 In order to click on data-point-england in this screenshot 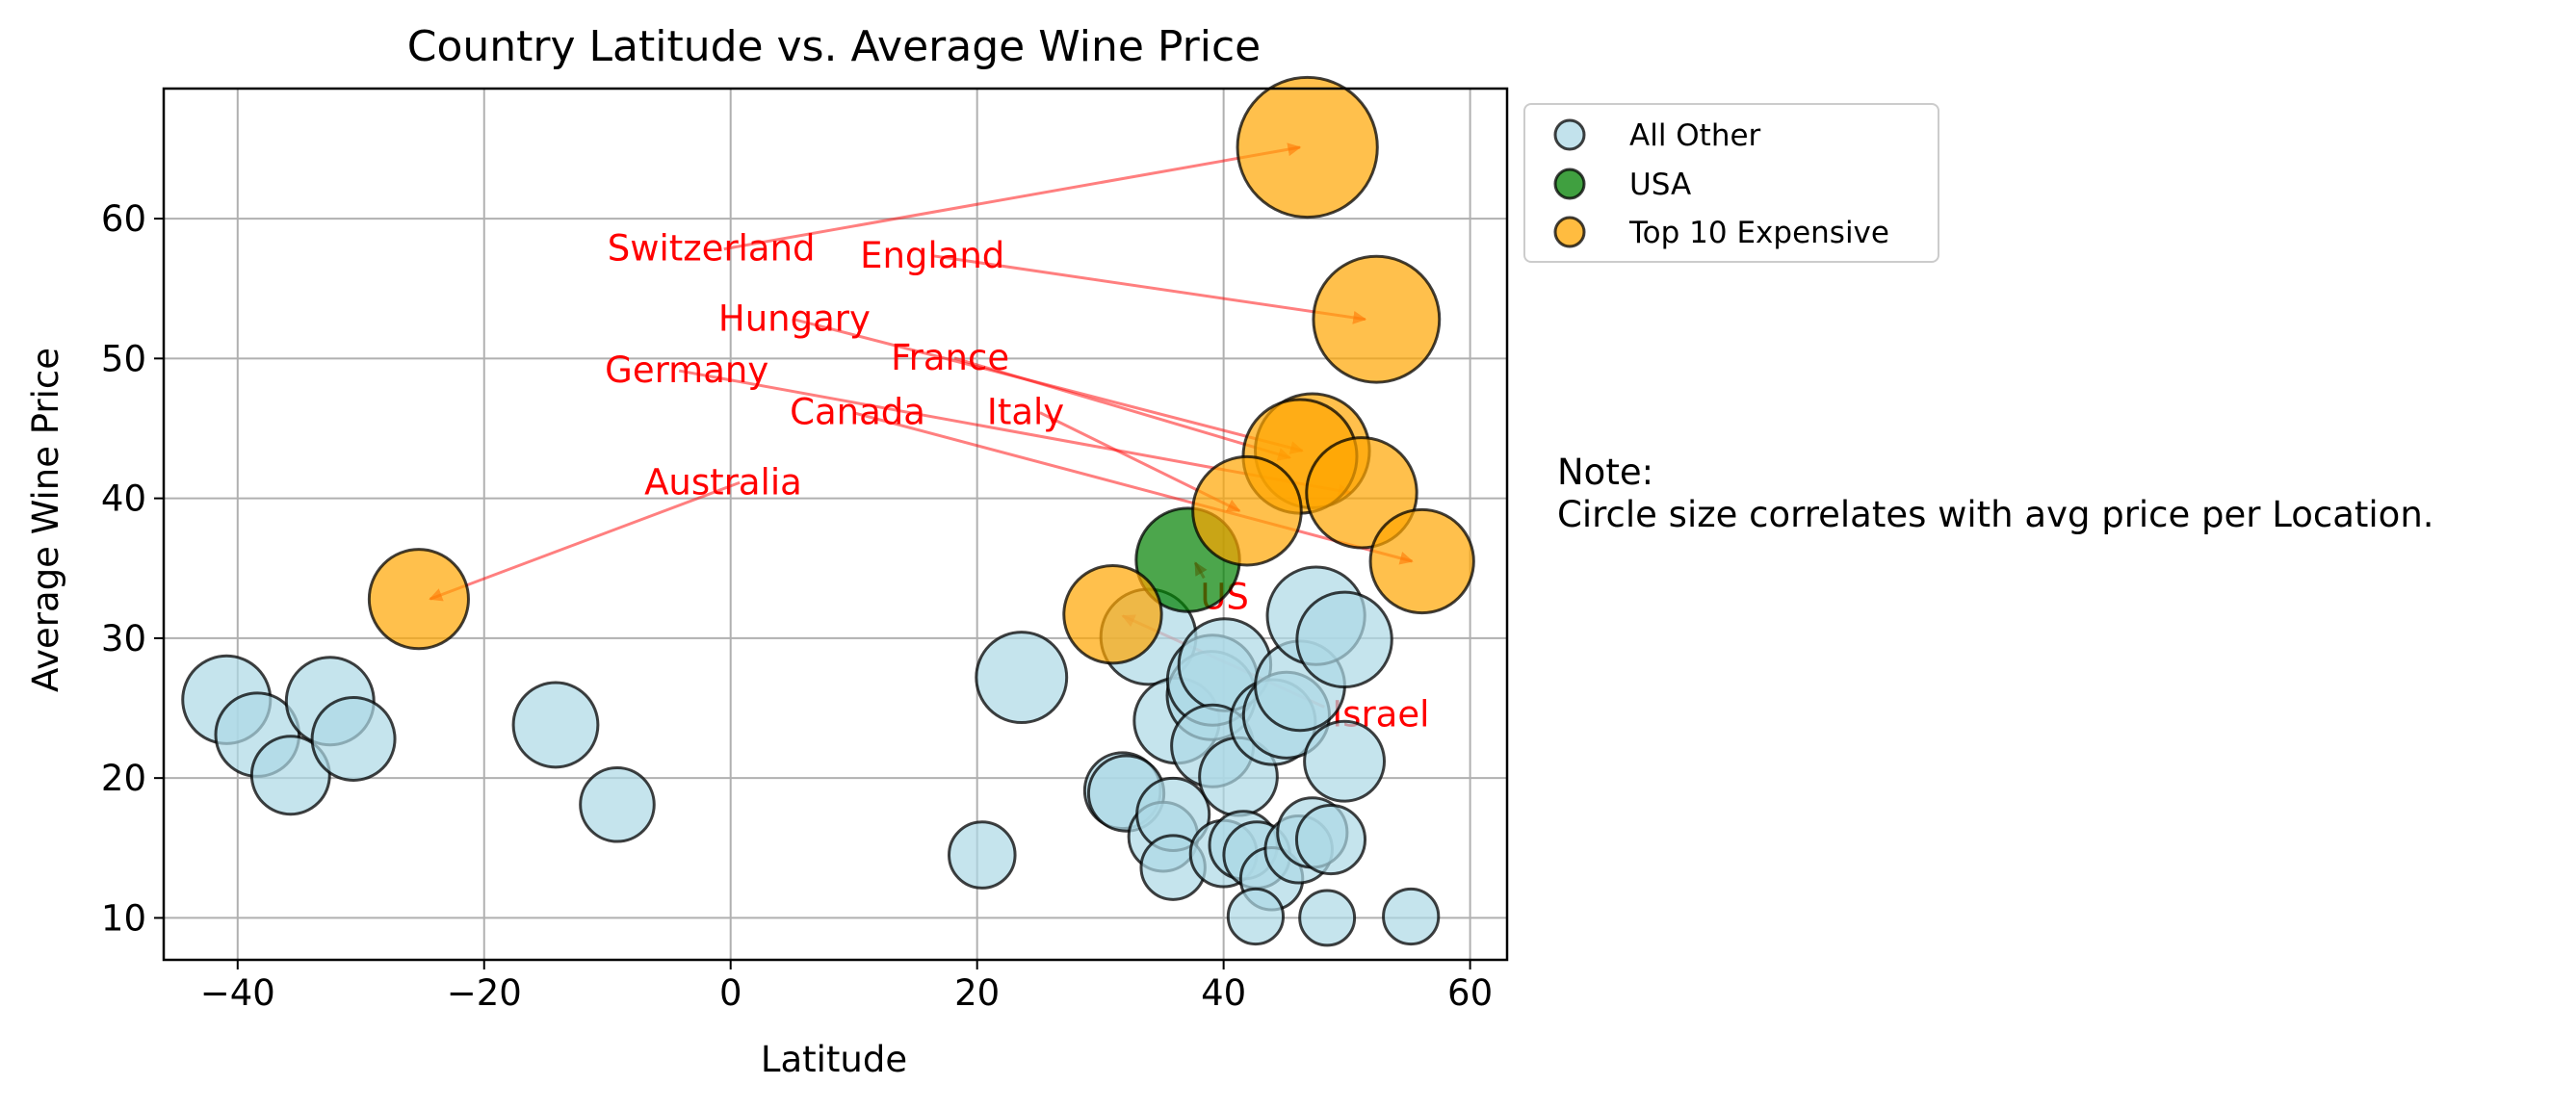, I will do `click(1377, 319)`.